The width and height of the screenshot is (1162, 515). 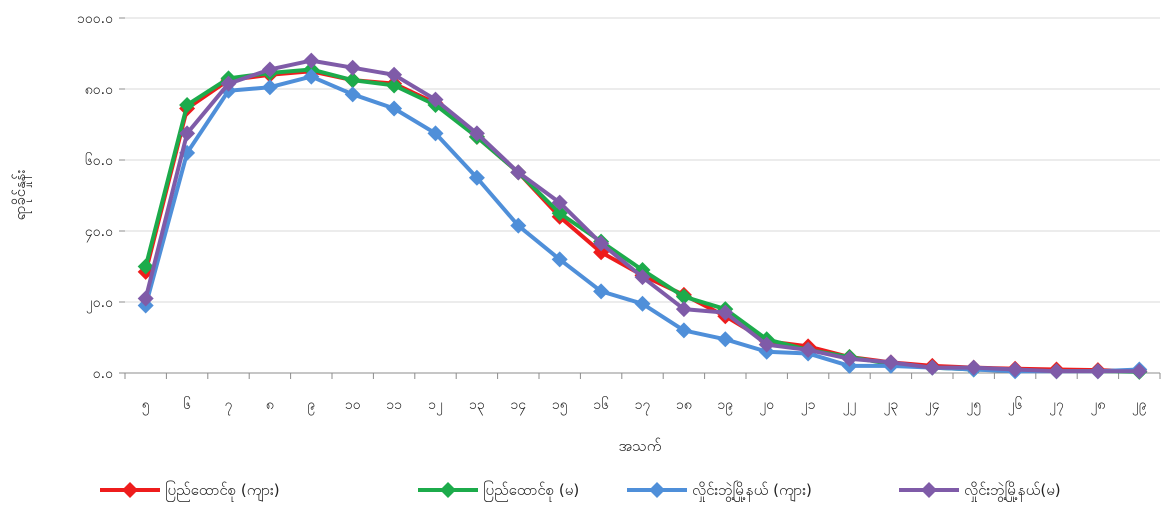 What do you see at coordinates (518, 406) in the screenshot?
I see `x-tick-label: ၁၄` at bounding box center [518, 406].